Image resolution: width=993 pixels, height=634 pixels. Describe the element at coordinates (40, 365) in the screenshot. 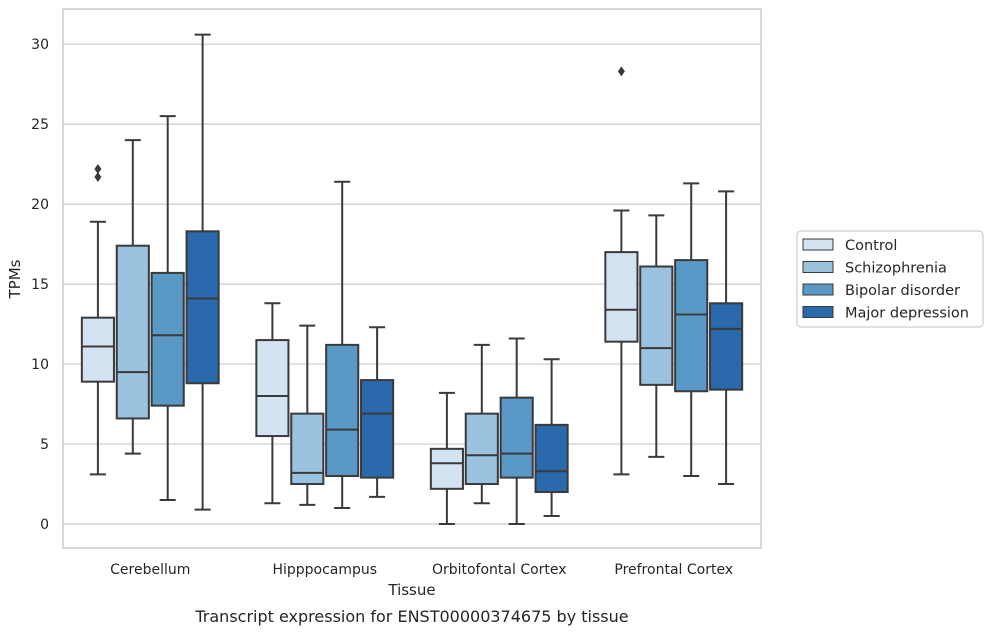

I see `y-tick-label: 10` at that location.